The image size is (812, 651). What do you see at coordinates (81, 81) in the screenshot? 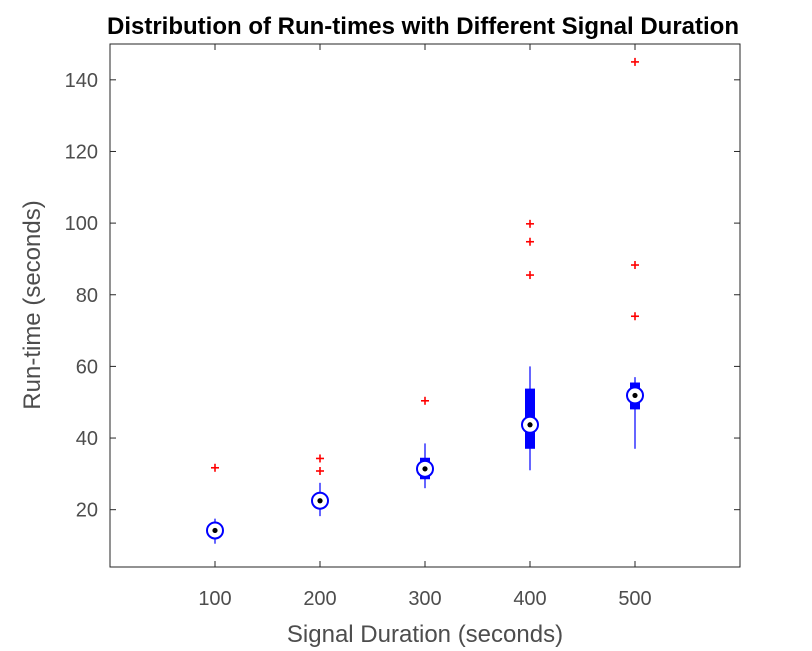
I see `y-tick-label: 140` at bounding box center [81, 81].